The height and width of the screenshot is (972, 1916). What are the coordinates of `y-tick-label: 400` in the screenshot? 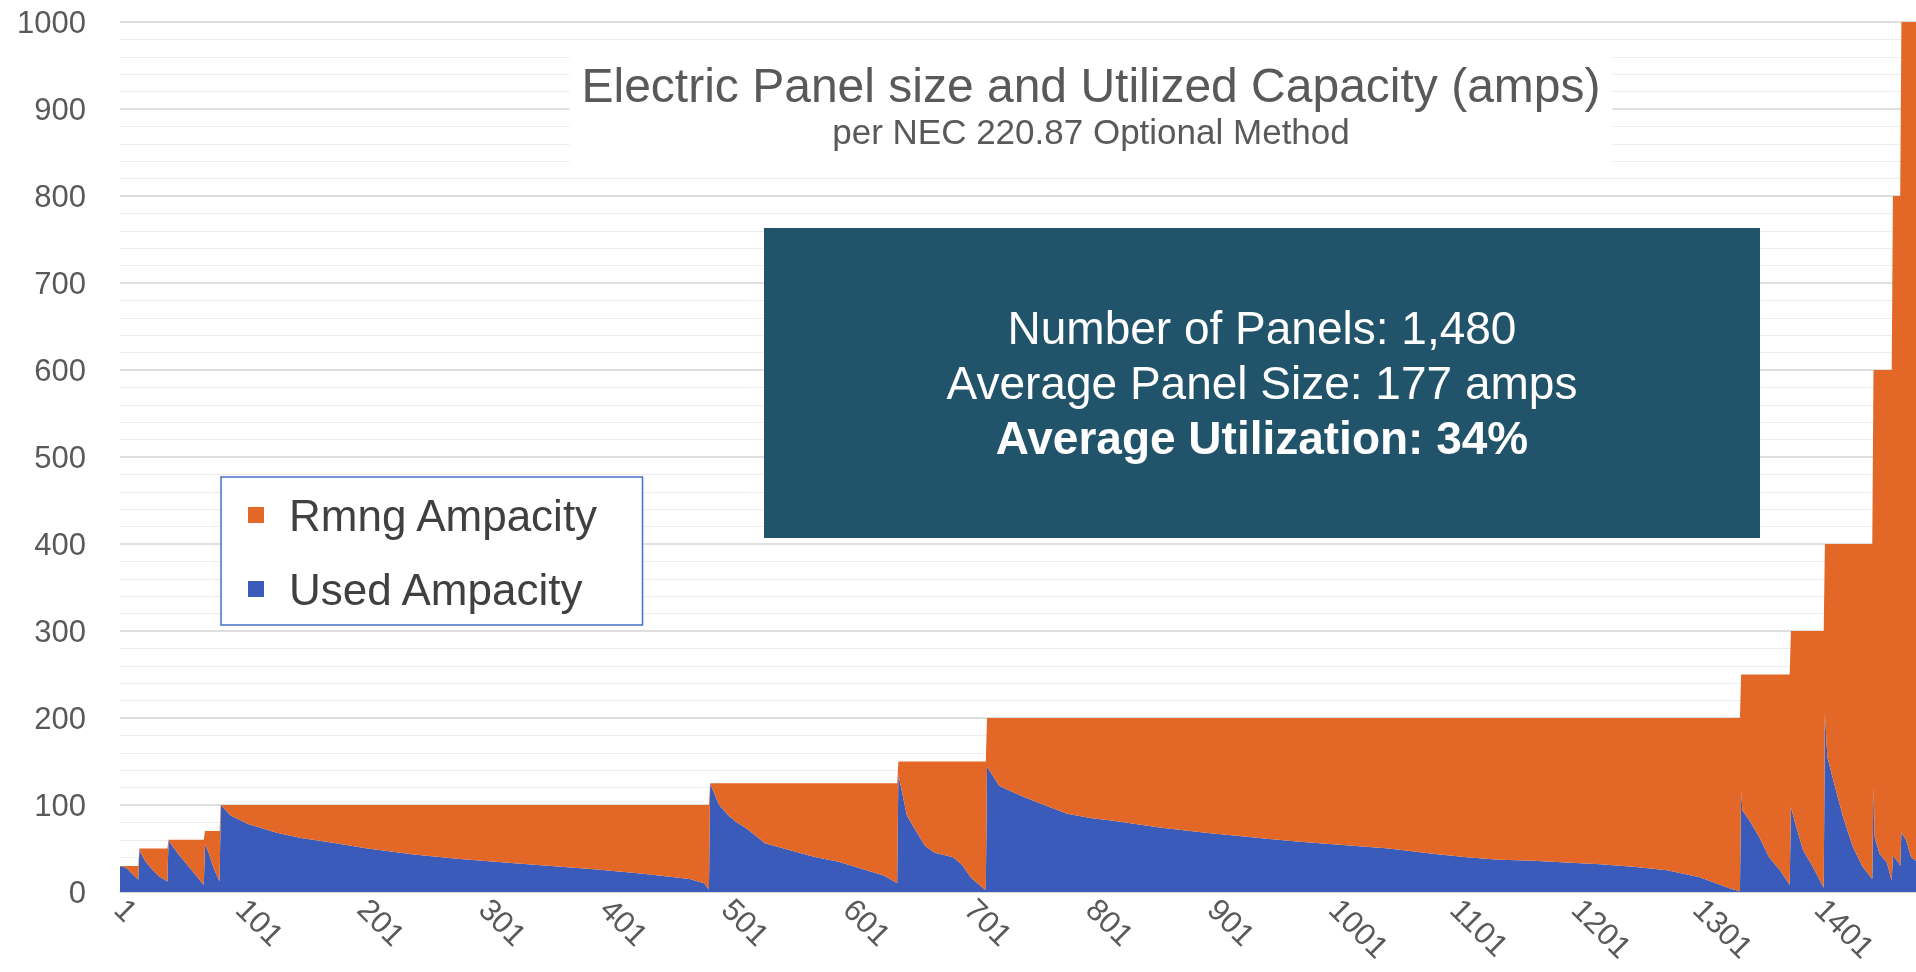 It's located at (60, 544).